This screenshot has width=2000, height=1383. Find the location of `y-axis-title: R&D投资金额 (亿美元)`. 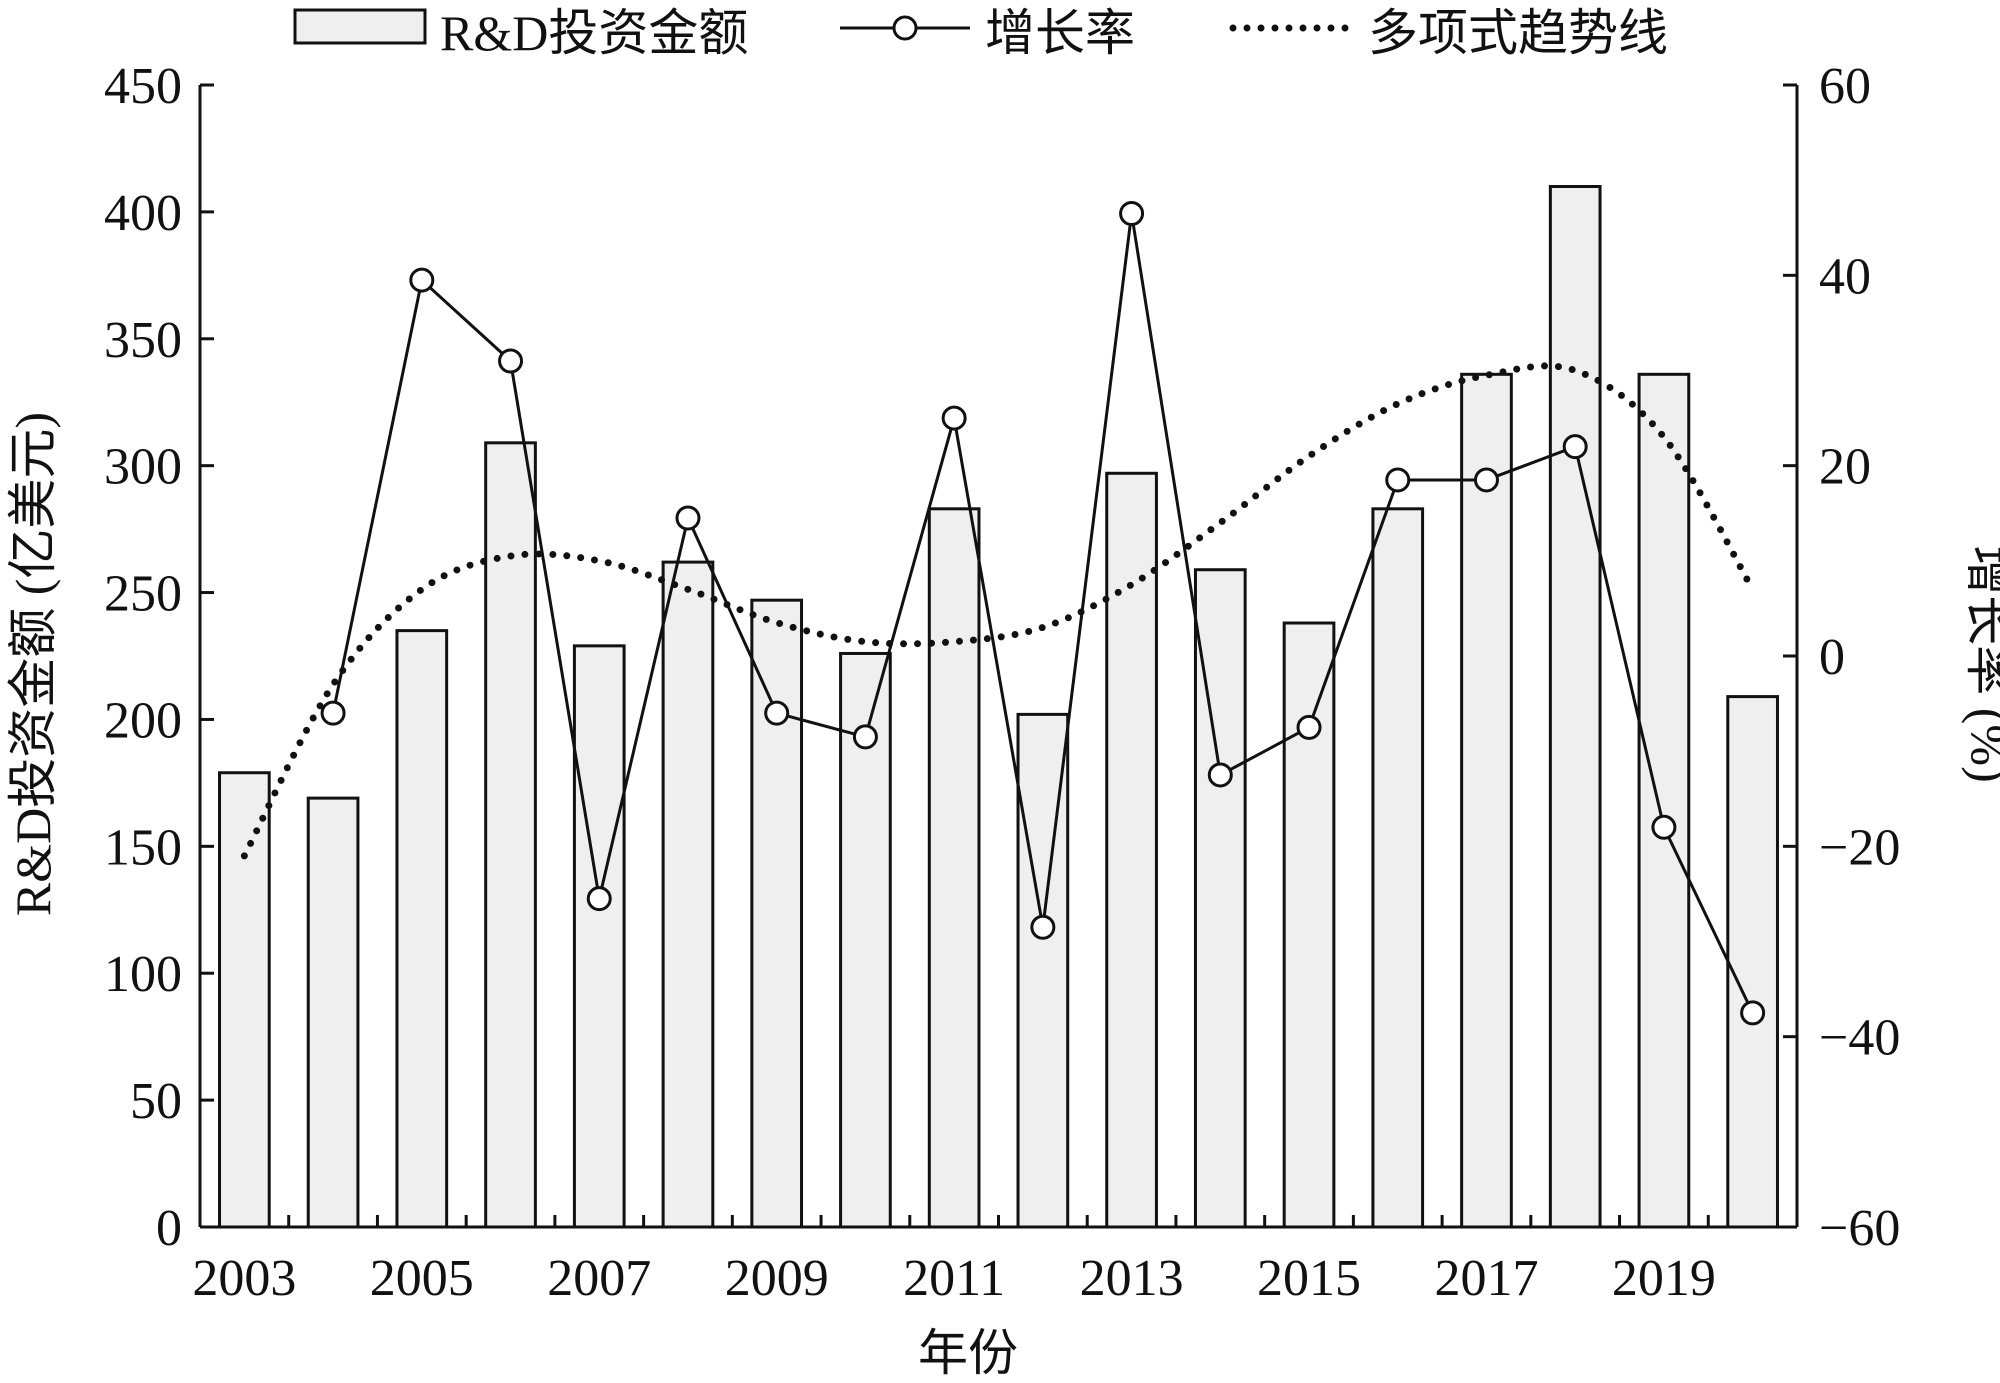

y-axis-title: R&D投资金额 (亿美元) is located at coordinates (33, 664).